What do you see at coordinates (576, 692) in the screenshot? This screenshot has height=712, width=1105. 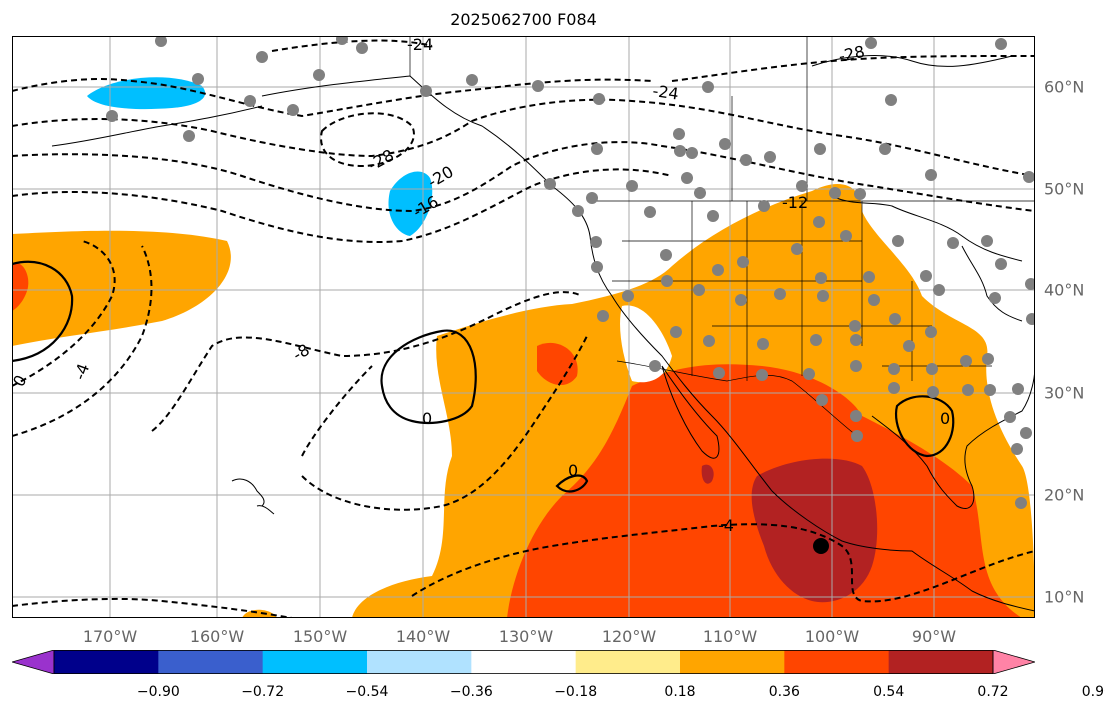 I see `colorbar-tick-label: −0.18` at bounding box center [576, 692].